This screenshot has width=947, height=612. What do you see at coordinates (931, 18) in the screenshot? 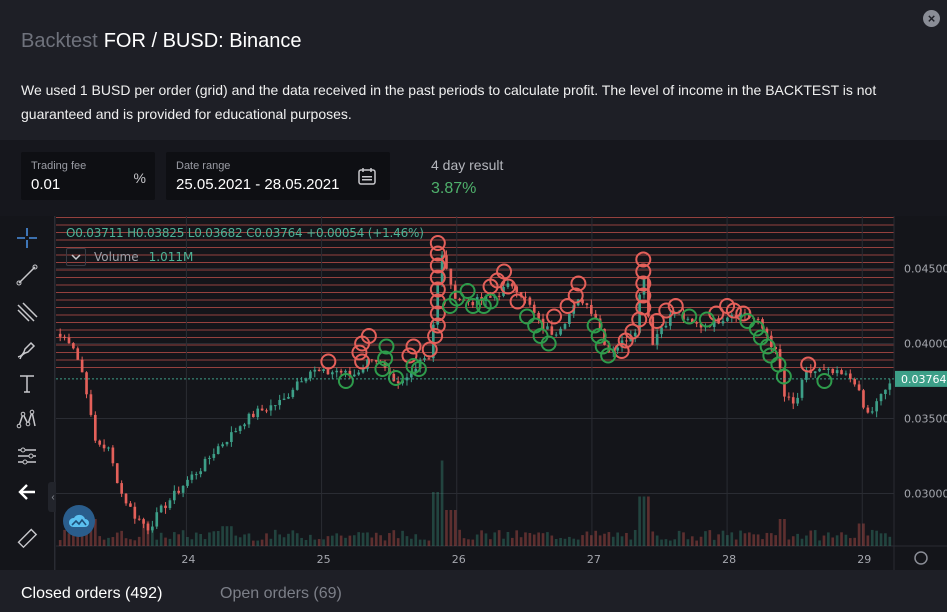
I see `close-button: ×` at bounding box center [931, 18].